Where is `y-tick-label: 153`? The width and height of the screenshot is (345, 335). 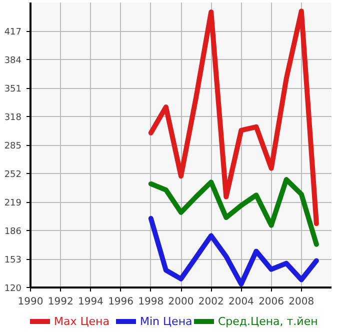 y-tick-label: 153 is located at coordinates (13, 261).